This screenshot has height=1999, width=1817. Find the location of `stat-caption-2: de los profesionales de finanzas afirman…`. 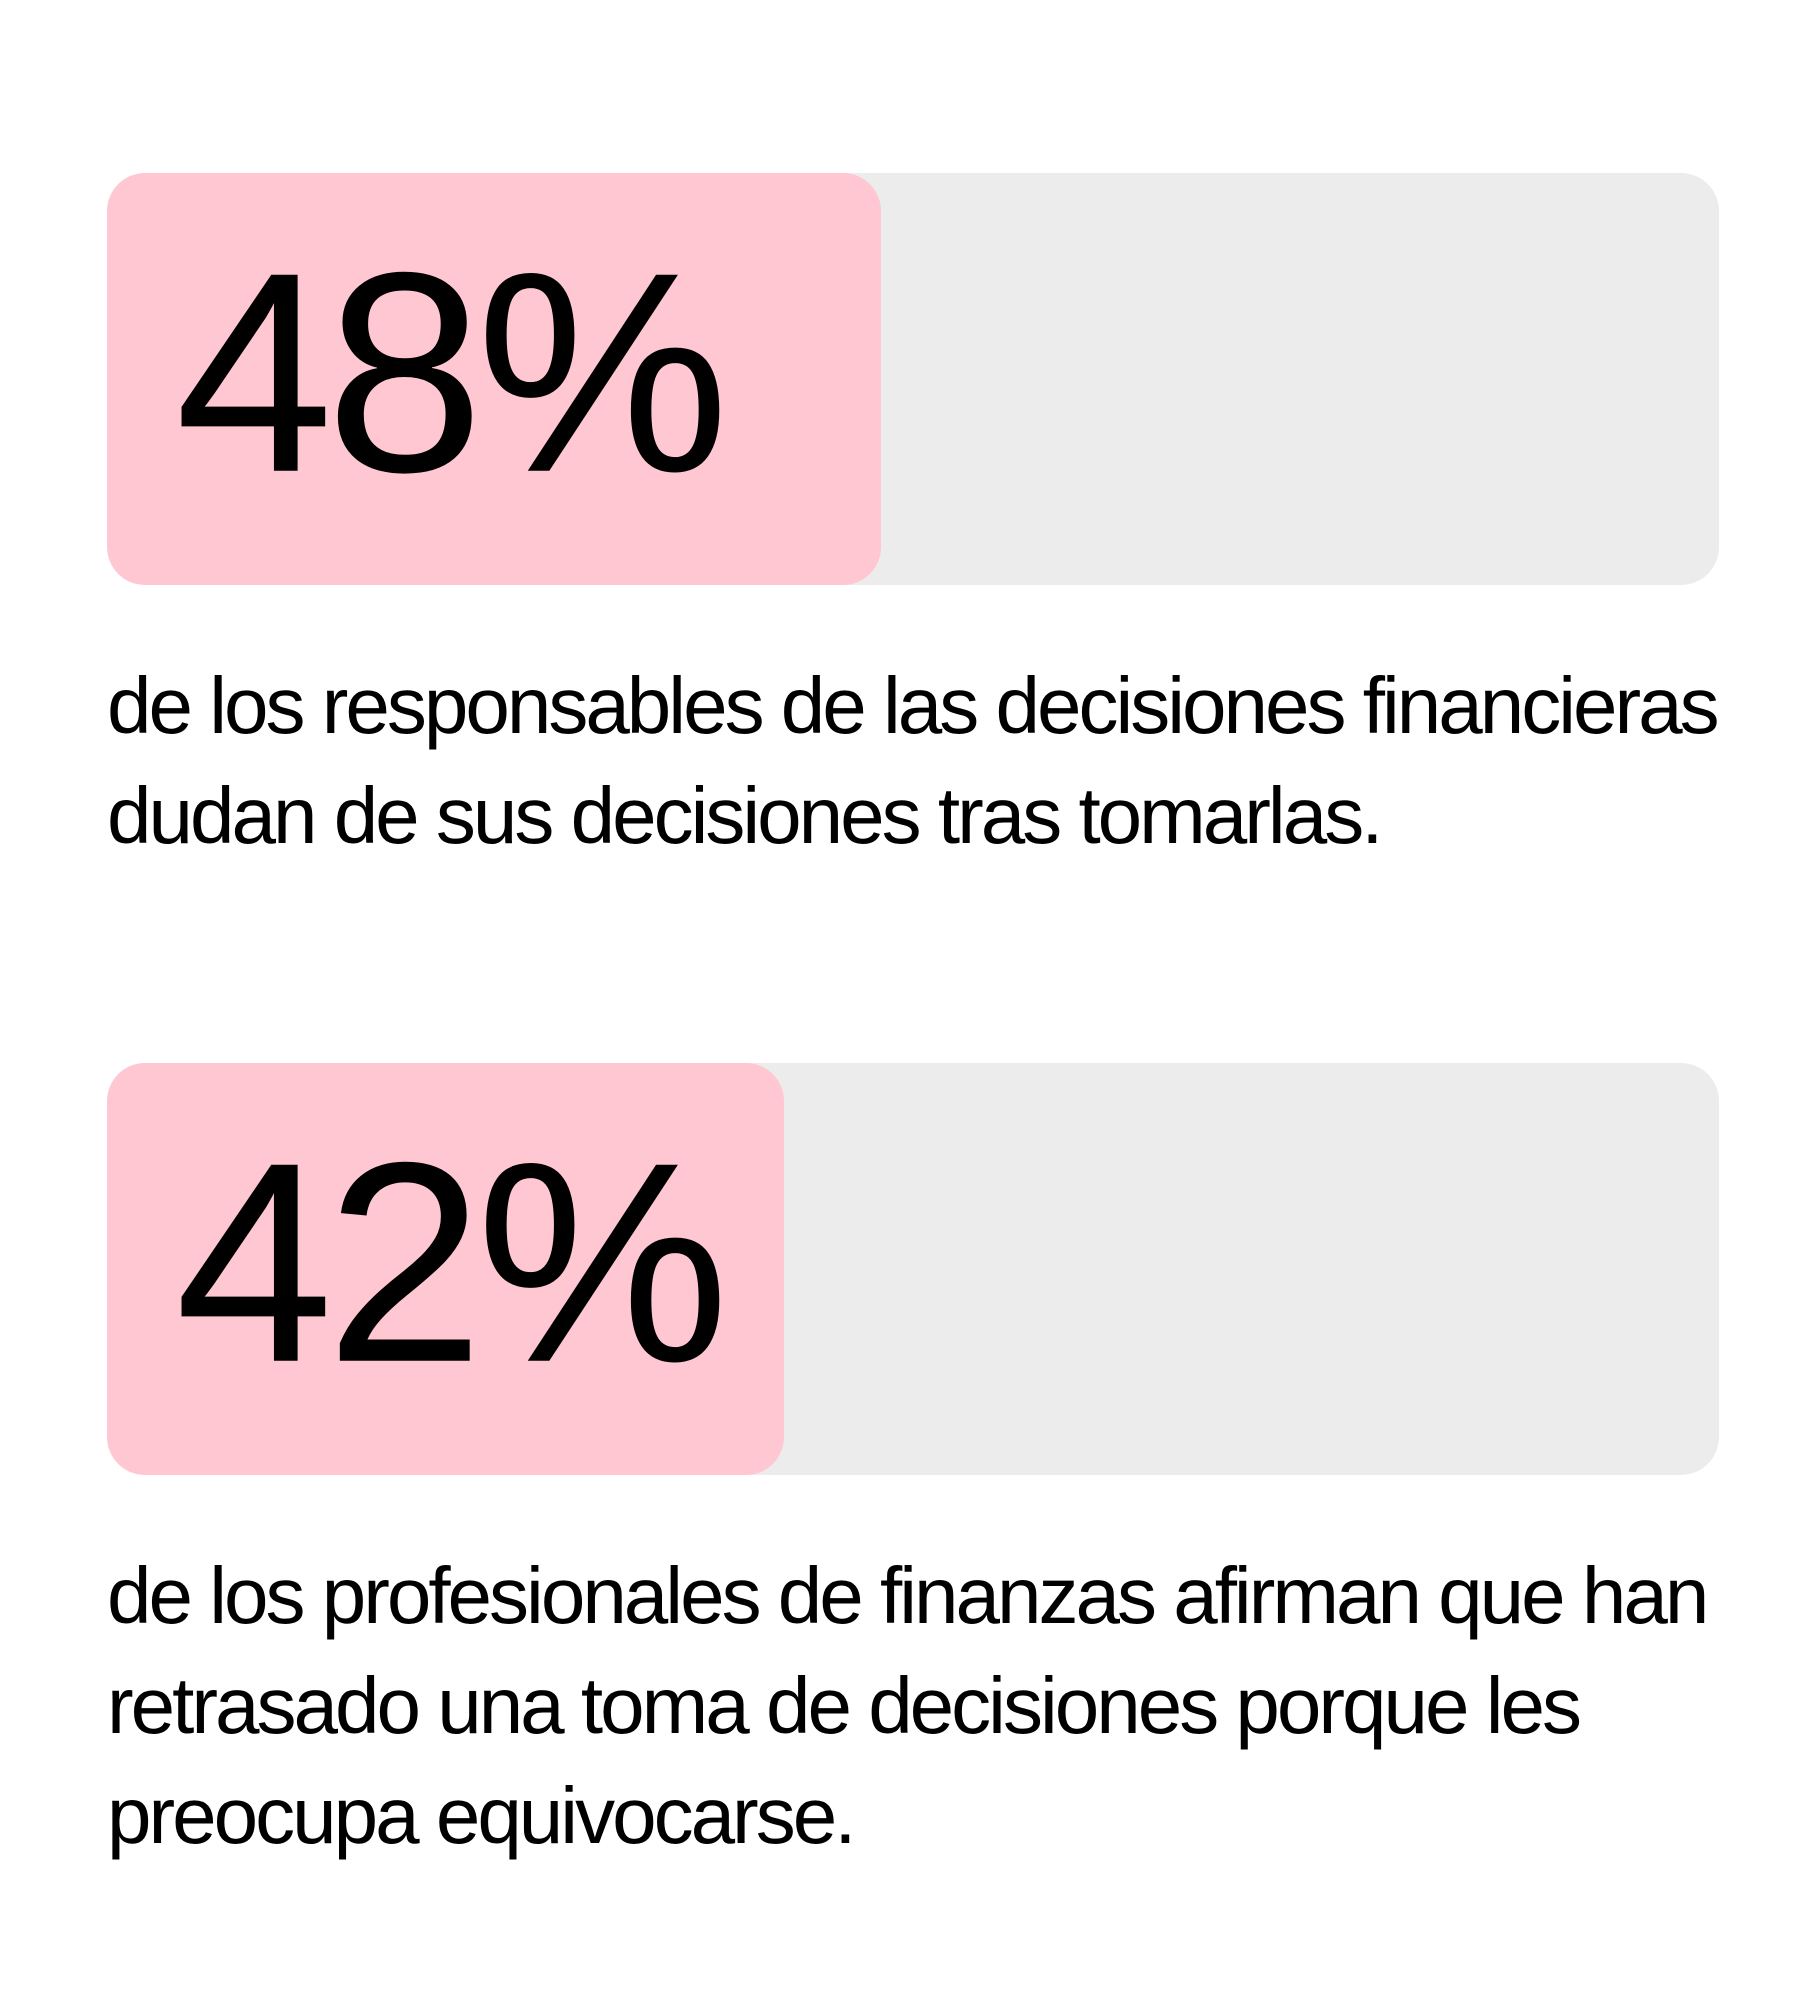

stat-caption-2: de los profesionales de finanzas afirman… is located at coordinates (908, 1705).